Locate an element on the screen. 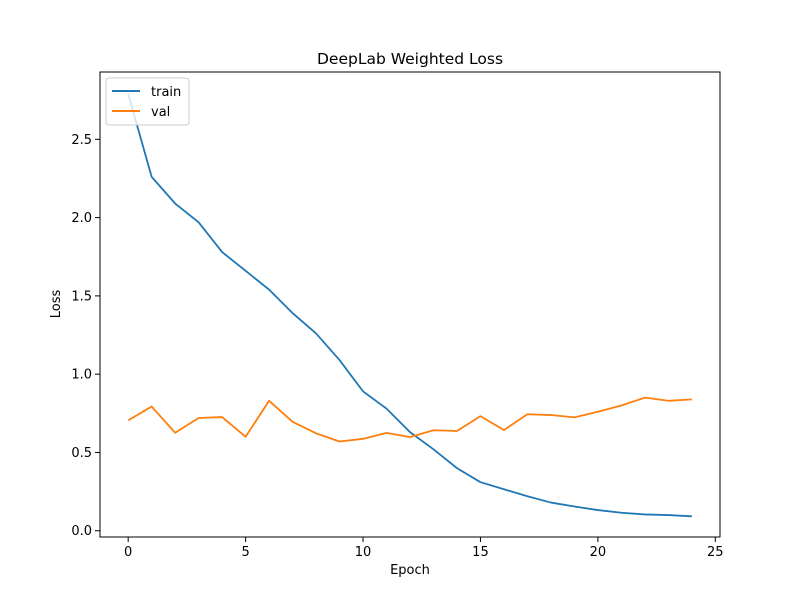 The image size is (800, 600). legend-label-val: val is located at coordinates (160, 112).